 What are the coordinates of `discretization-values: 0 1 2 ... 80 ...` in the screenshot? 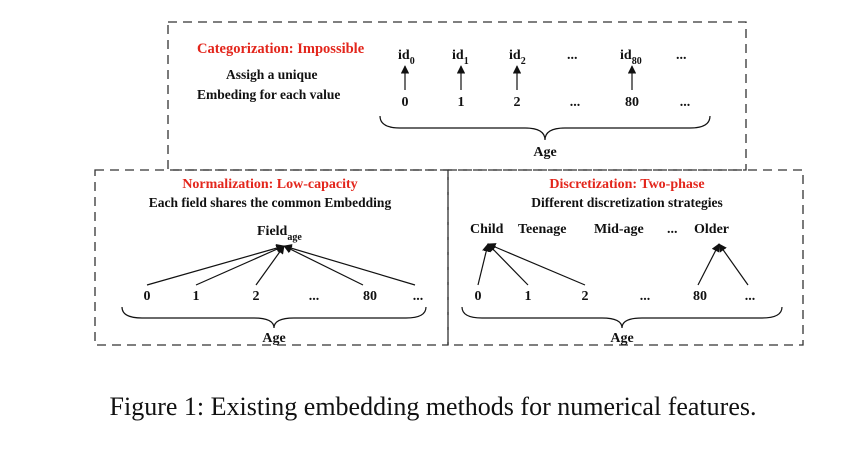 It's located at (615, 296).